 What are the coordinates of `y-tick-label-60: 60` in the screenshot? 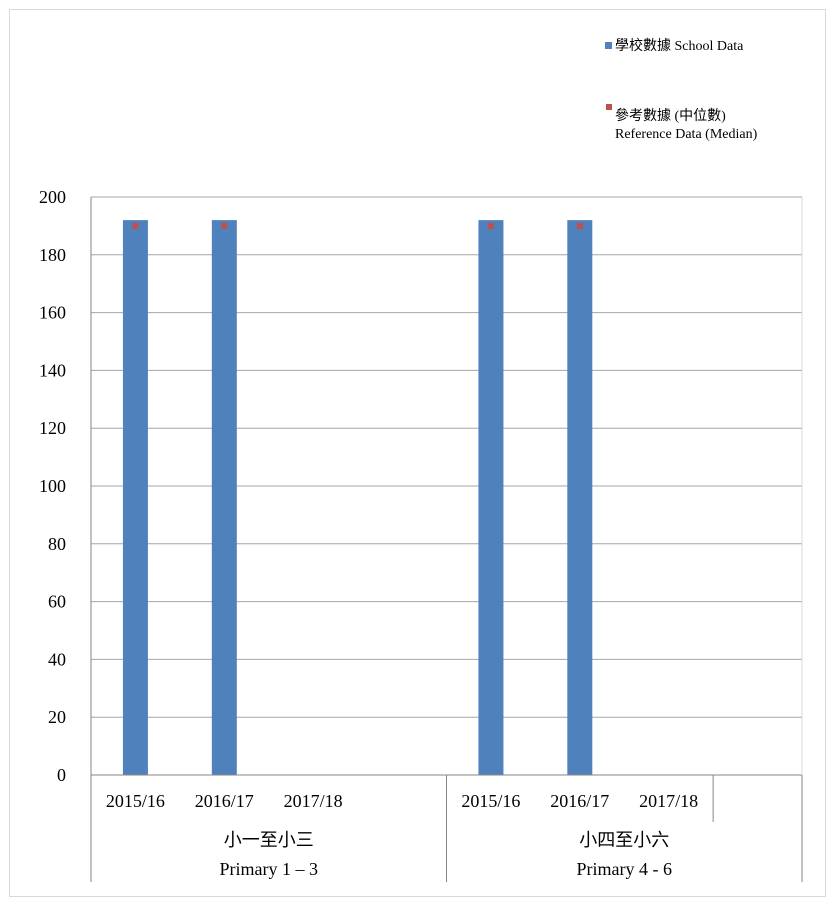 It's located at (57, 602).